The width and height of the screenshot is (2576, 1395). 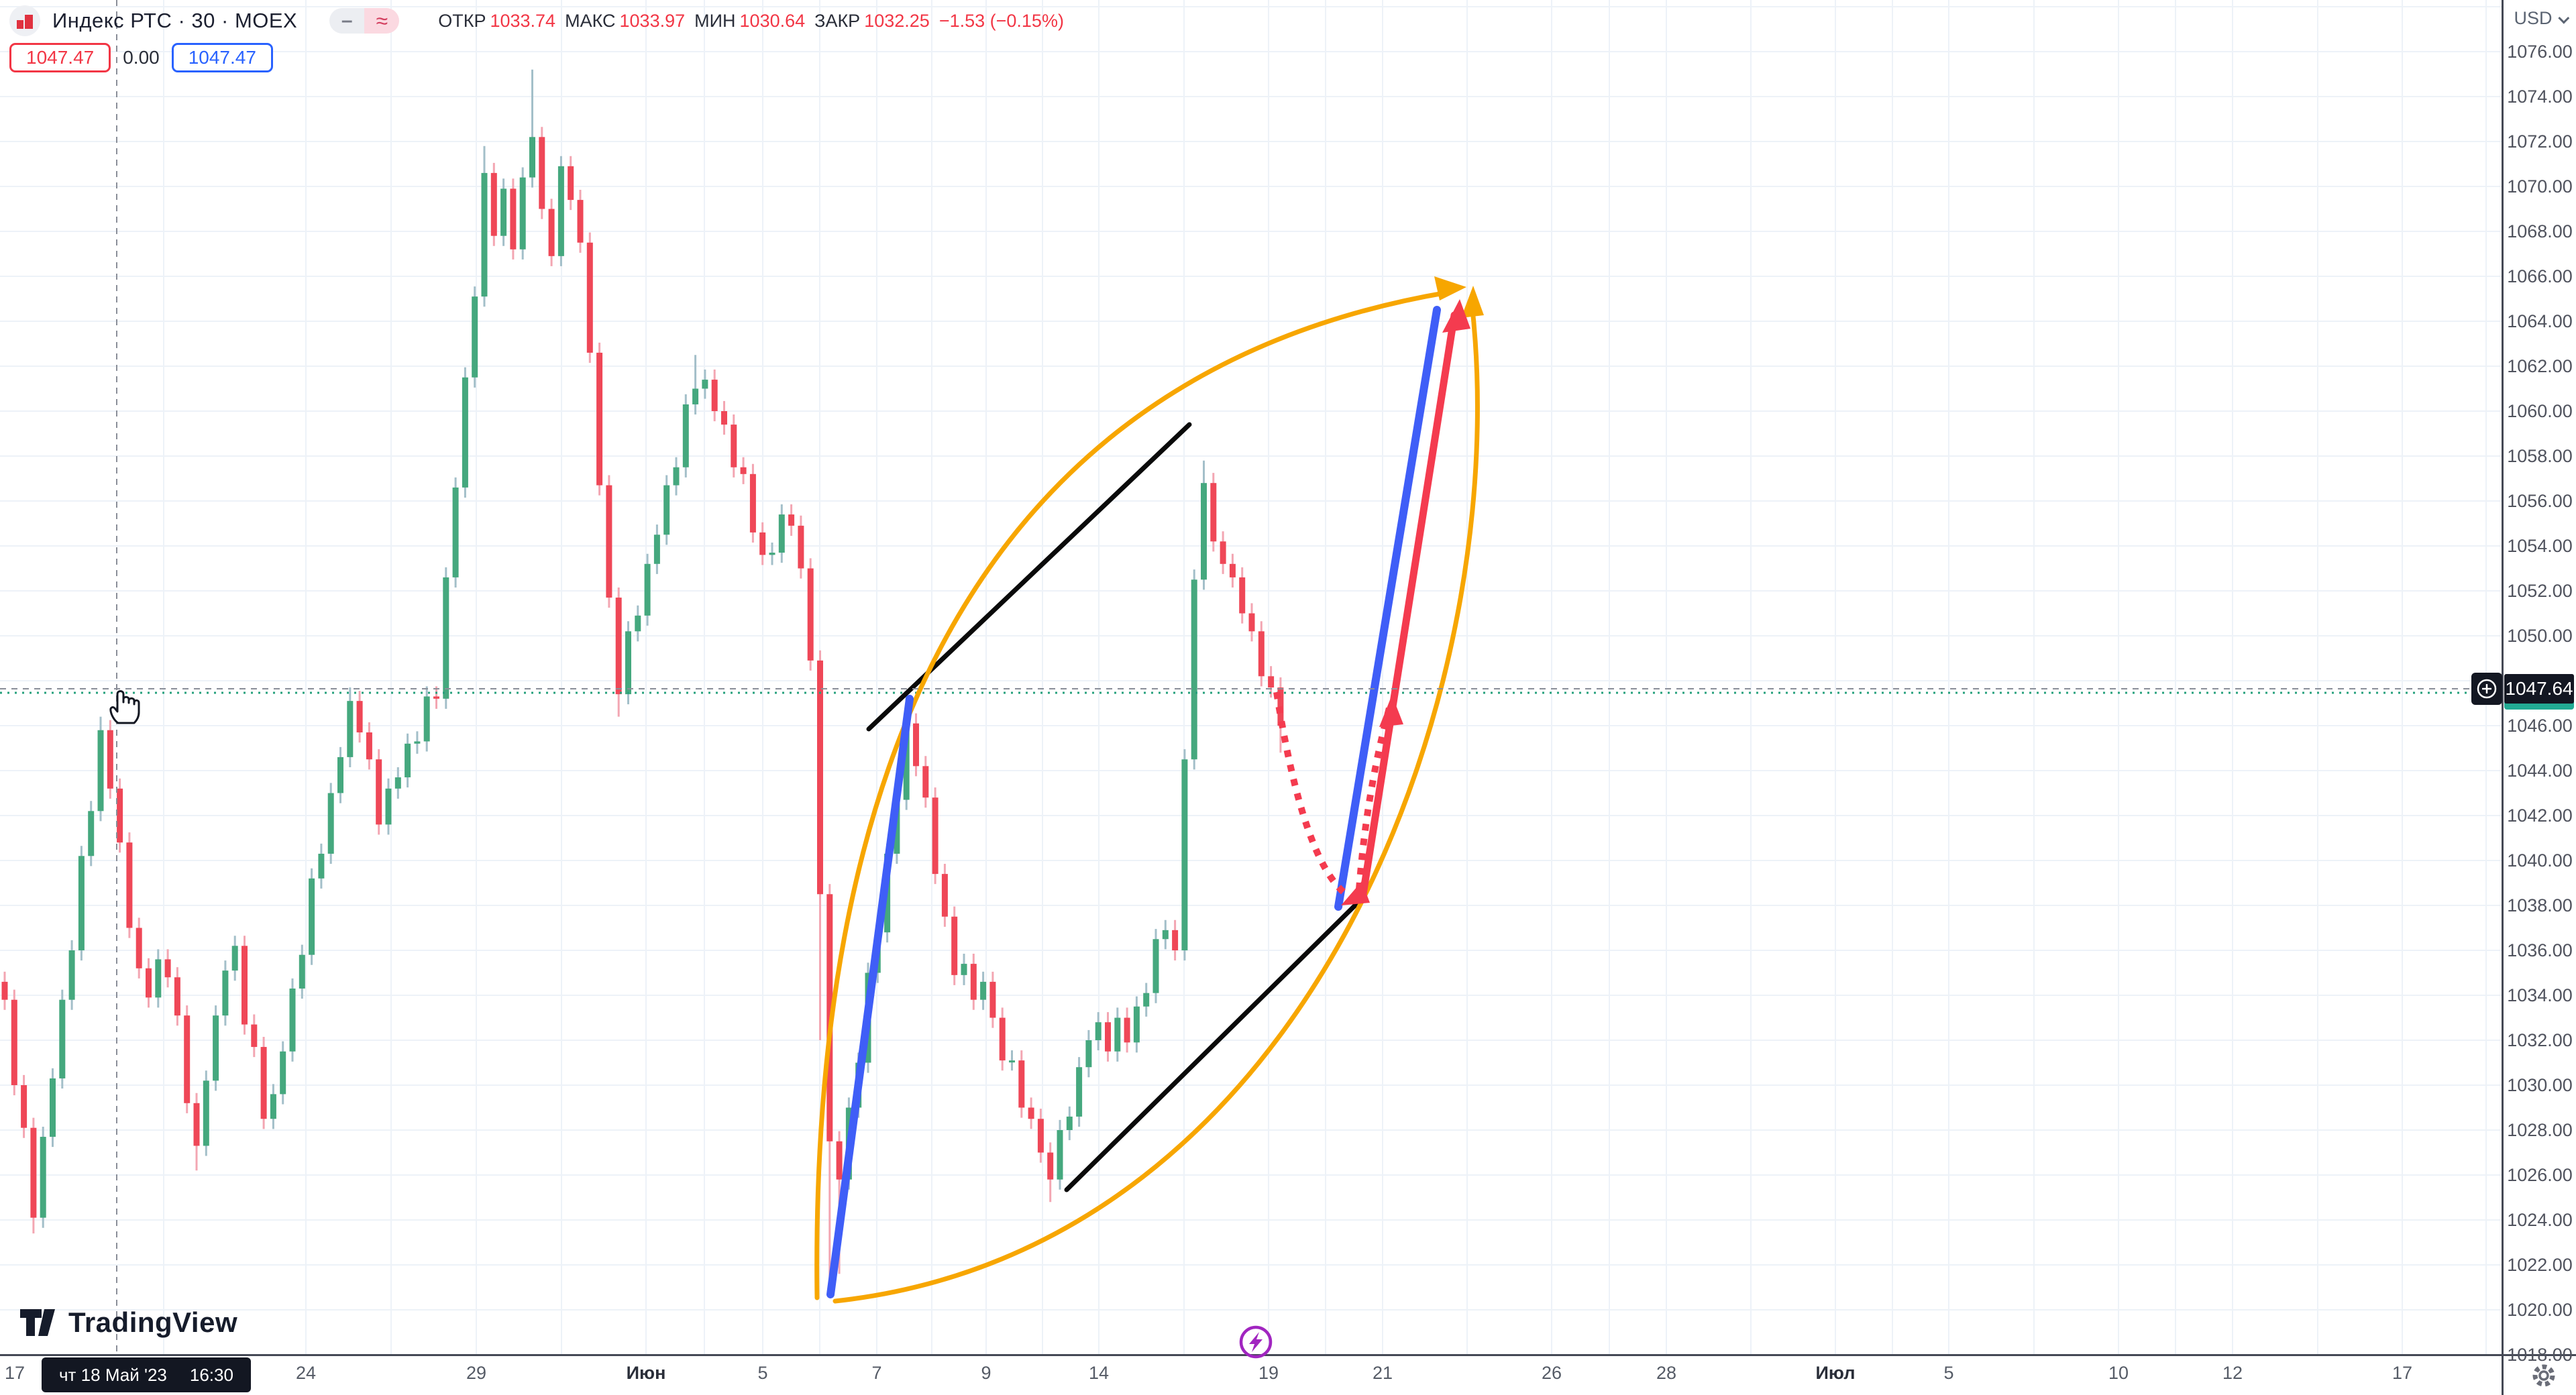 I want to click on time-tick: 21, so click(x=1382, y=1373).